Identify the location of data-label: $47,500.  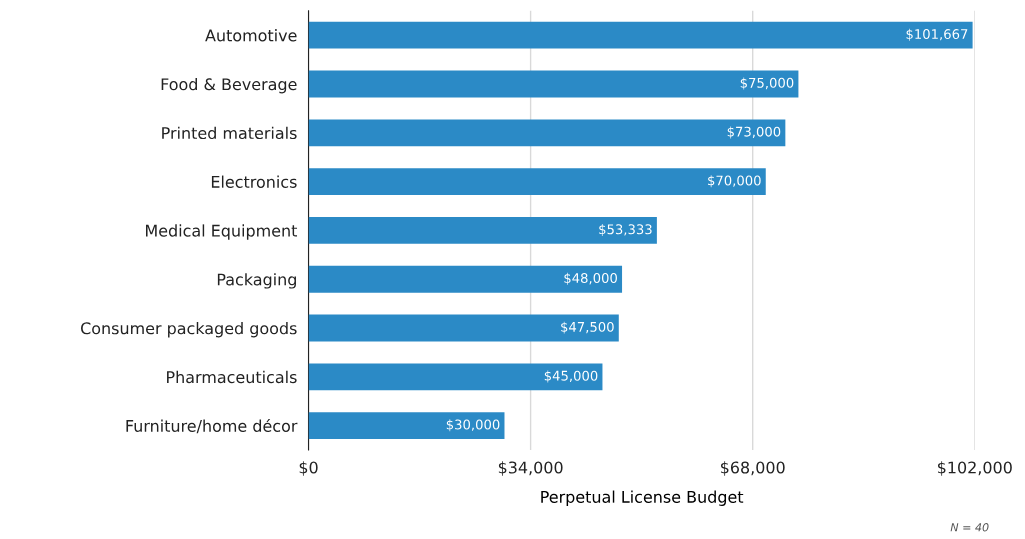
(587, 327).